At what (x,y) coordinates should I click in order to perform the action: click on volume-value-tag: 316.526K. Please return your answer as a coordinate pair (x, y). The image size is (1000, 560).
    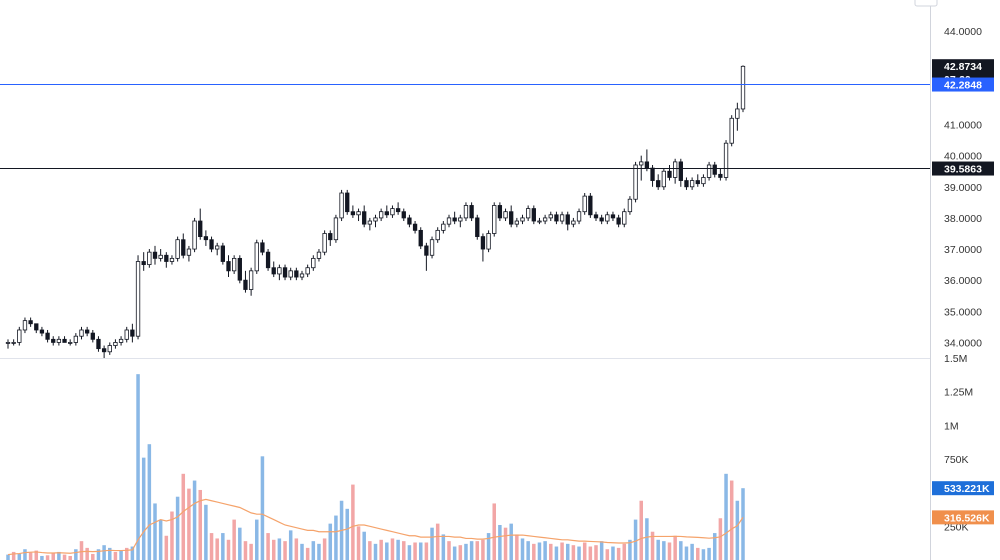
    Looking at the image, I should click on (963, 517).